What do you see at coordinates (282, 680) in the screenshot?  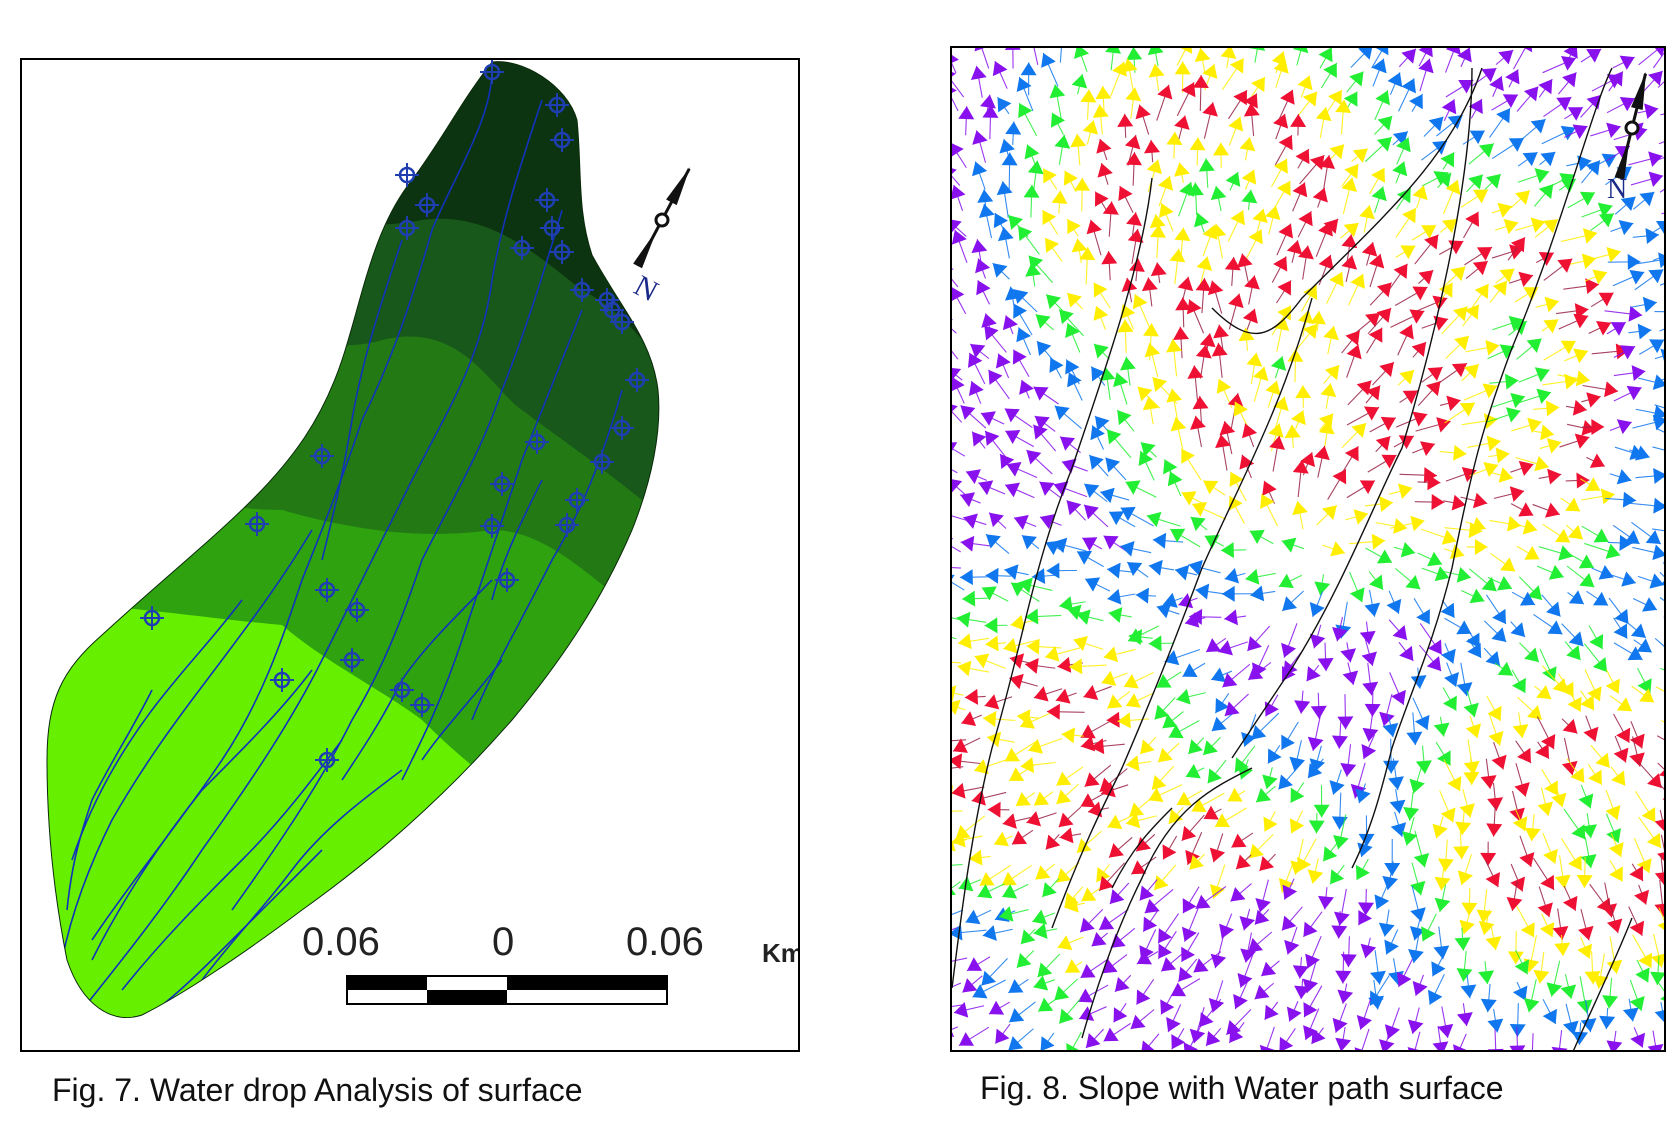 I see `drop-marker-icon` at bounding box center [282, 680].